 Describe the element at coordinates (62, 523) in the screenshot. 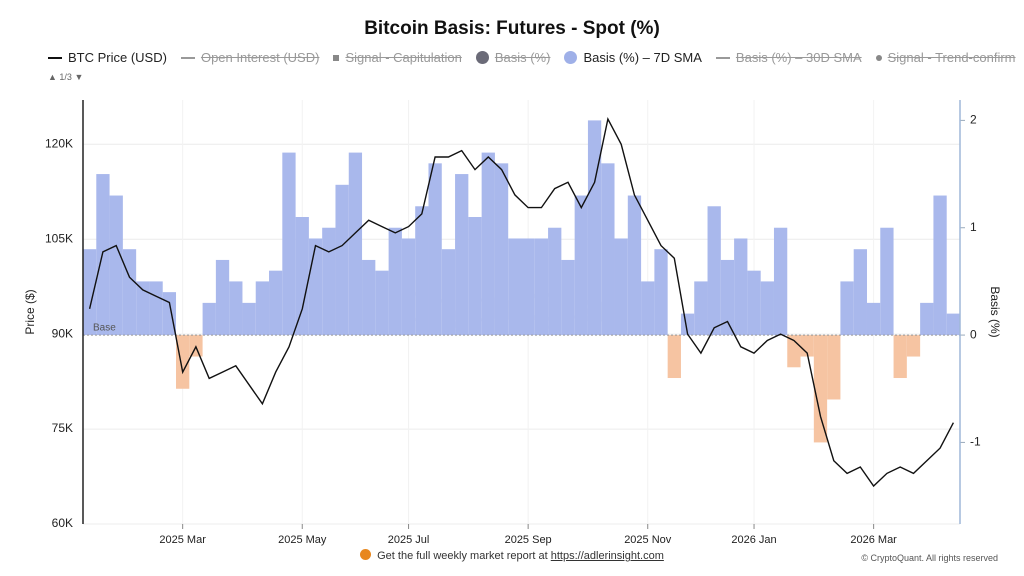

I see `y-tick-label: 60K` at that location.